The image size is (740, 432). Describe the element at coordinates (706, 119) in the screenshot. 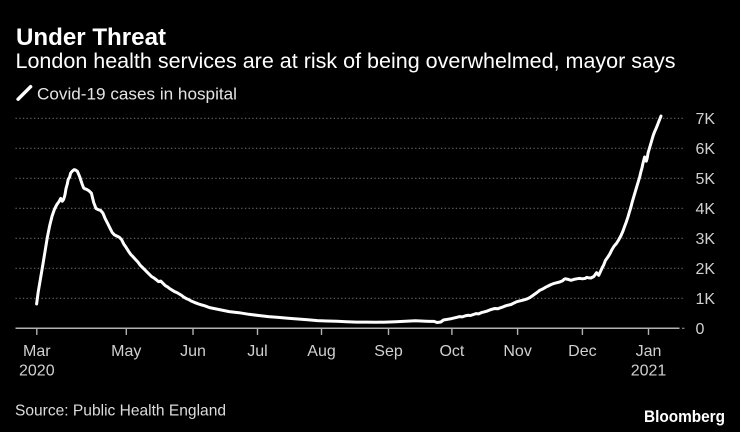

I see `svg-text: 7K` at that location.